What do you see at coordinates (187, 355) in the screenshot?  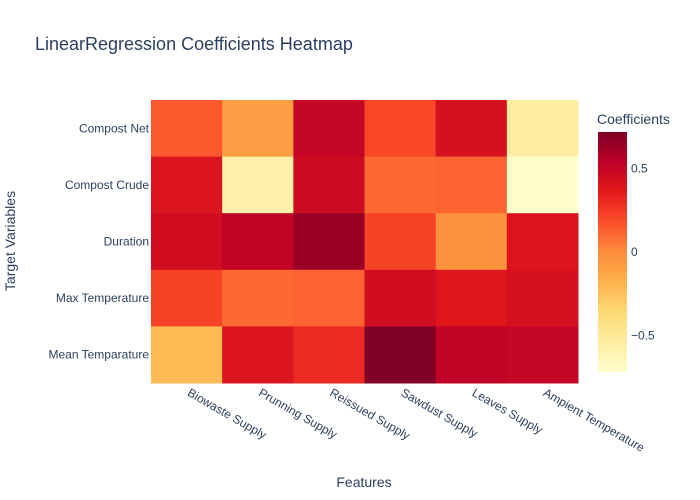 I see `heatmap-cell-mean-temparature-biowaste-supply` at bounding box center [187, 355].